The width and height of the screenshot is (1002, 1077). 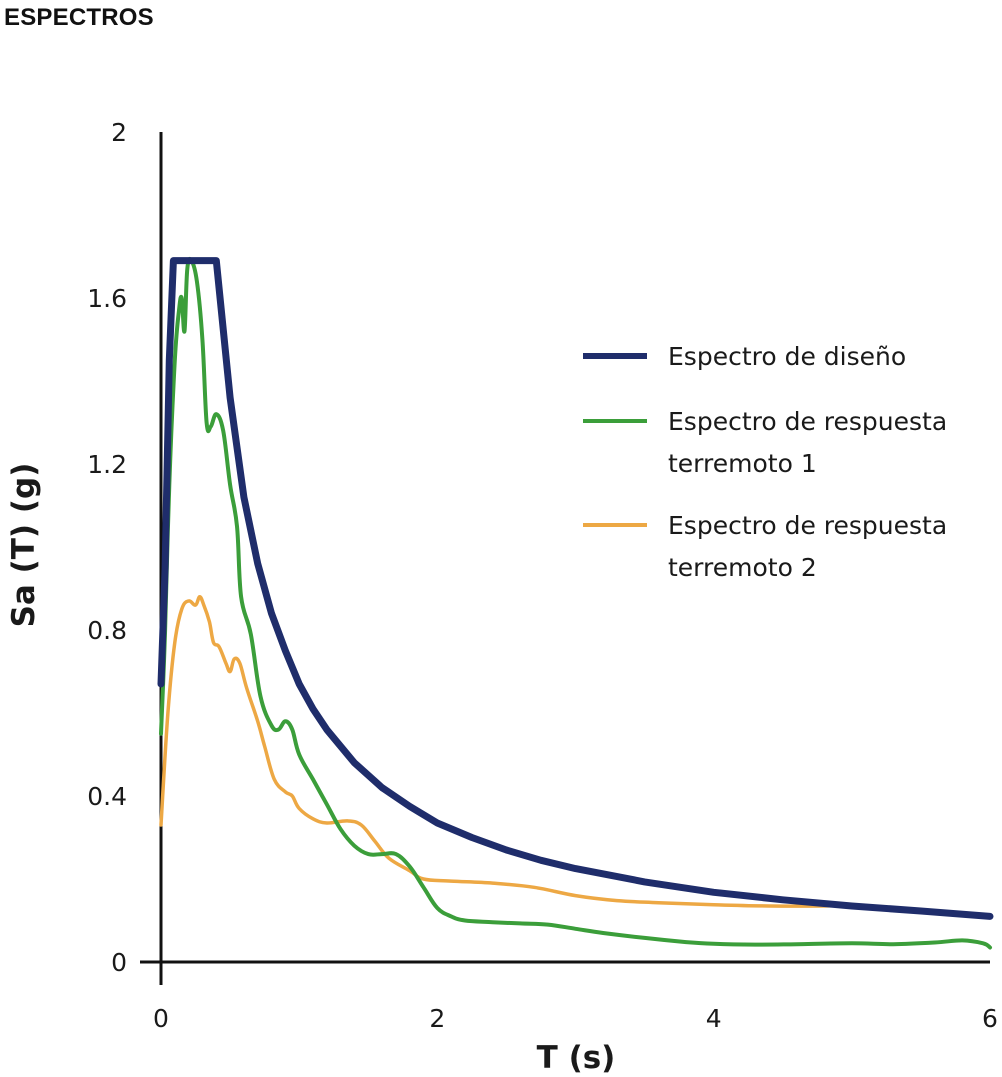 What do you see at coordinates (107, 464) in the screenshot?
I see `y-tick-label: 1.2` at bounding box center [107, 464].